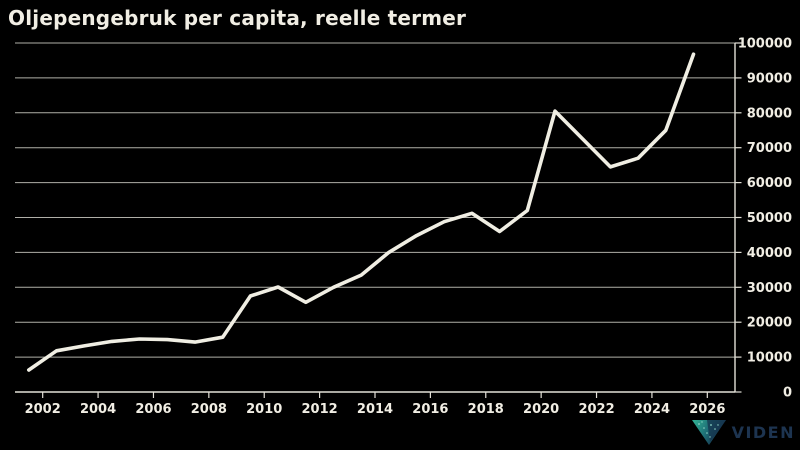 The image size is (800, 450). Describe the element at coordinates (596, 409) in the screenshot. I see `x-tick-label: 2022` at that location.